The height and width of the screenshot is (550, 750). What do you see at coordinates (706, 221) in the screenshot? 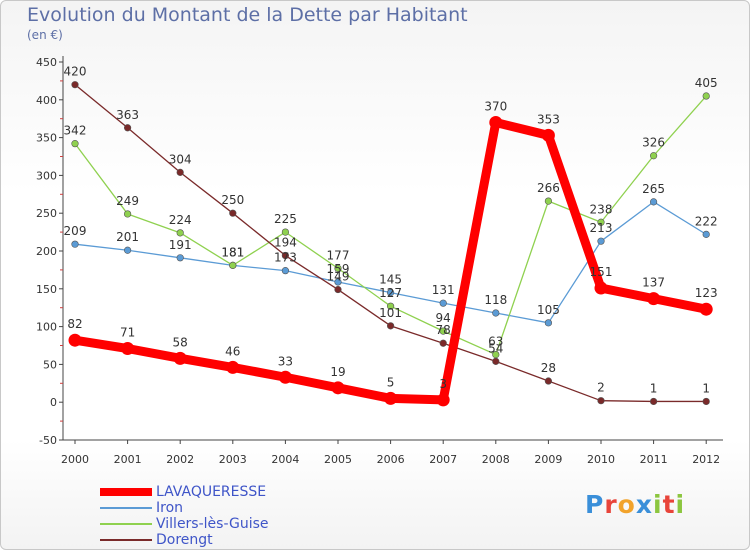
I see `data-label-iron: 222` at bounding box center [706, 221].